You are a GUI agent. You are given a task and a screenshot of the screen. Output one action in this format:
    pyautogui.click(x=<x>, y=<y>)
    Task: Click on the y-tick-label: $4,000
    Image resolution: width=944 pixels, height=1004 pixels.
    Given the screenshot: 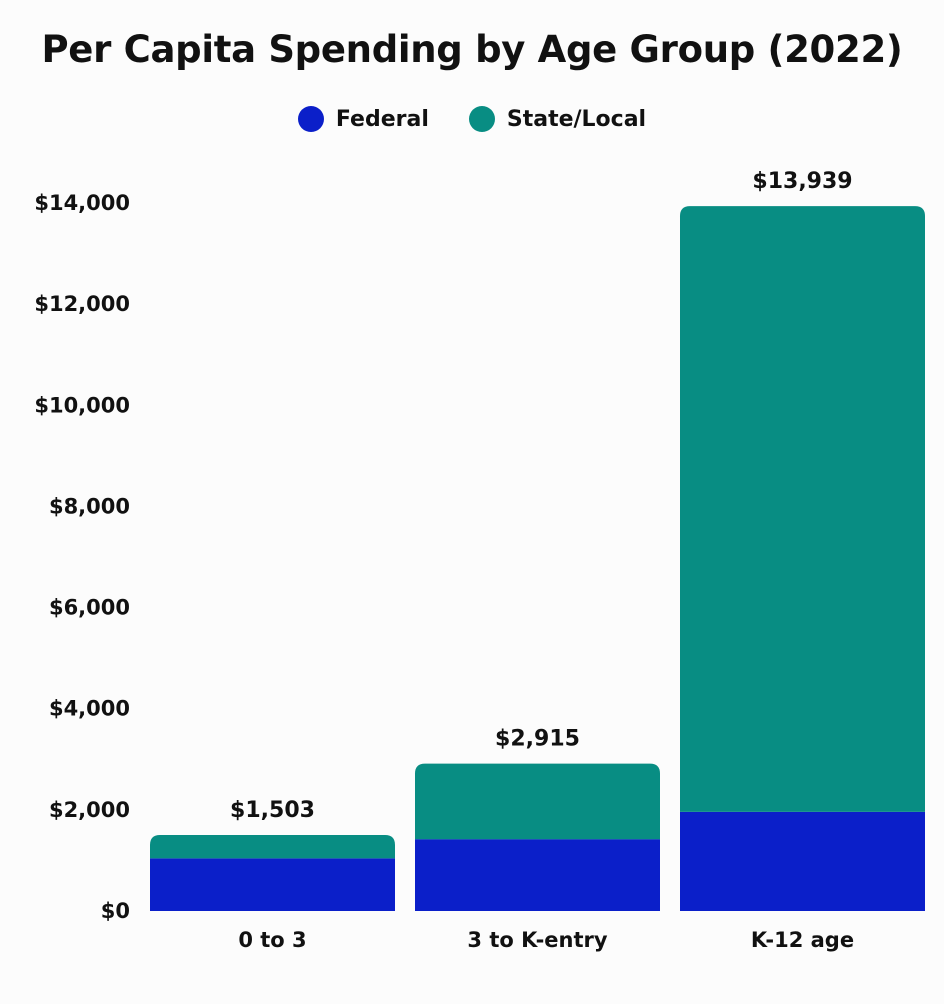 What is the action you would take?
    pyautogui.click(x=89, y=709)
    